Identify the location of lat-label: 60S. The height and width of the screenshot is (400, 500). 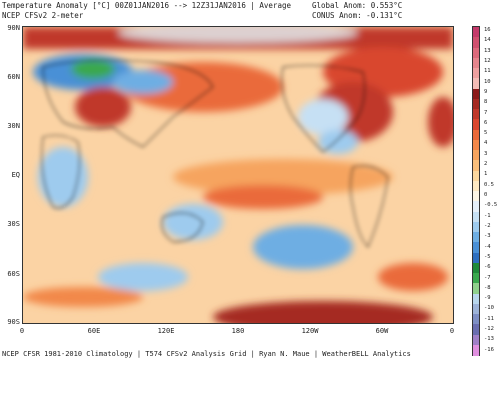
(13, 274).